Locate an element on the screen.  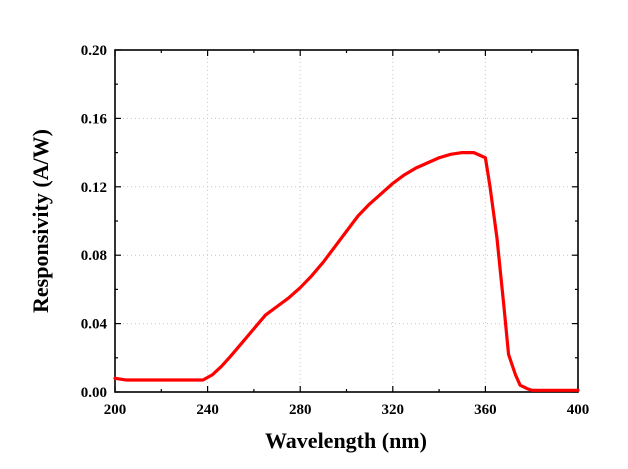
y-tick-label: 0.04 is located at coordinates (94, 325).